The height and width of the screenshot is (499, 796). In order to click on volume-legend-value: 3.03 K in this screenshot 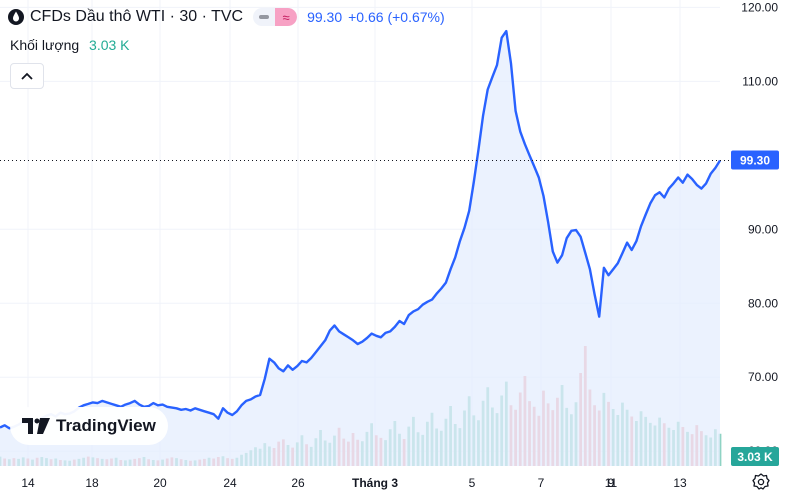, I will do `click(109, 45)`.